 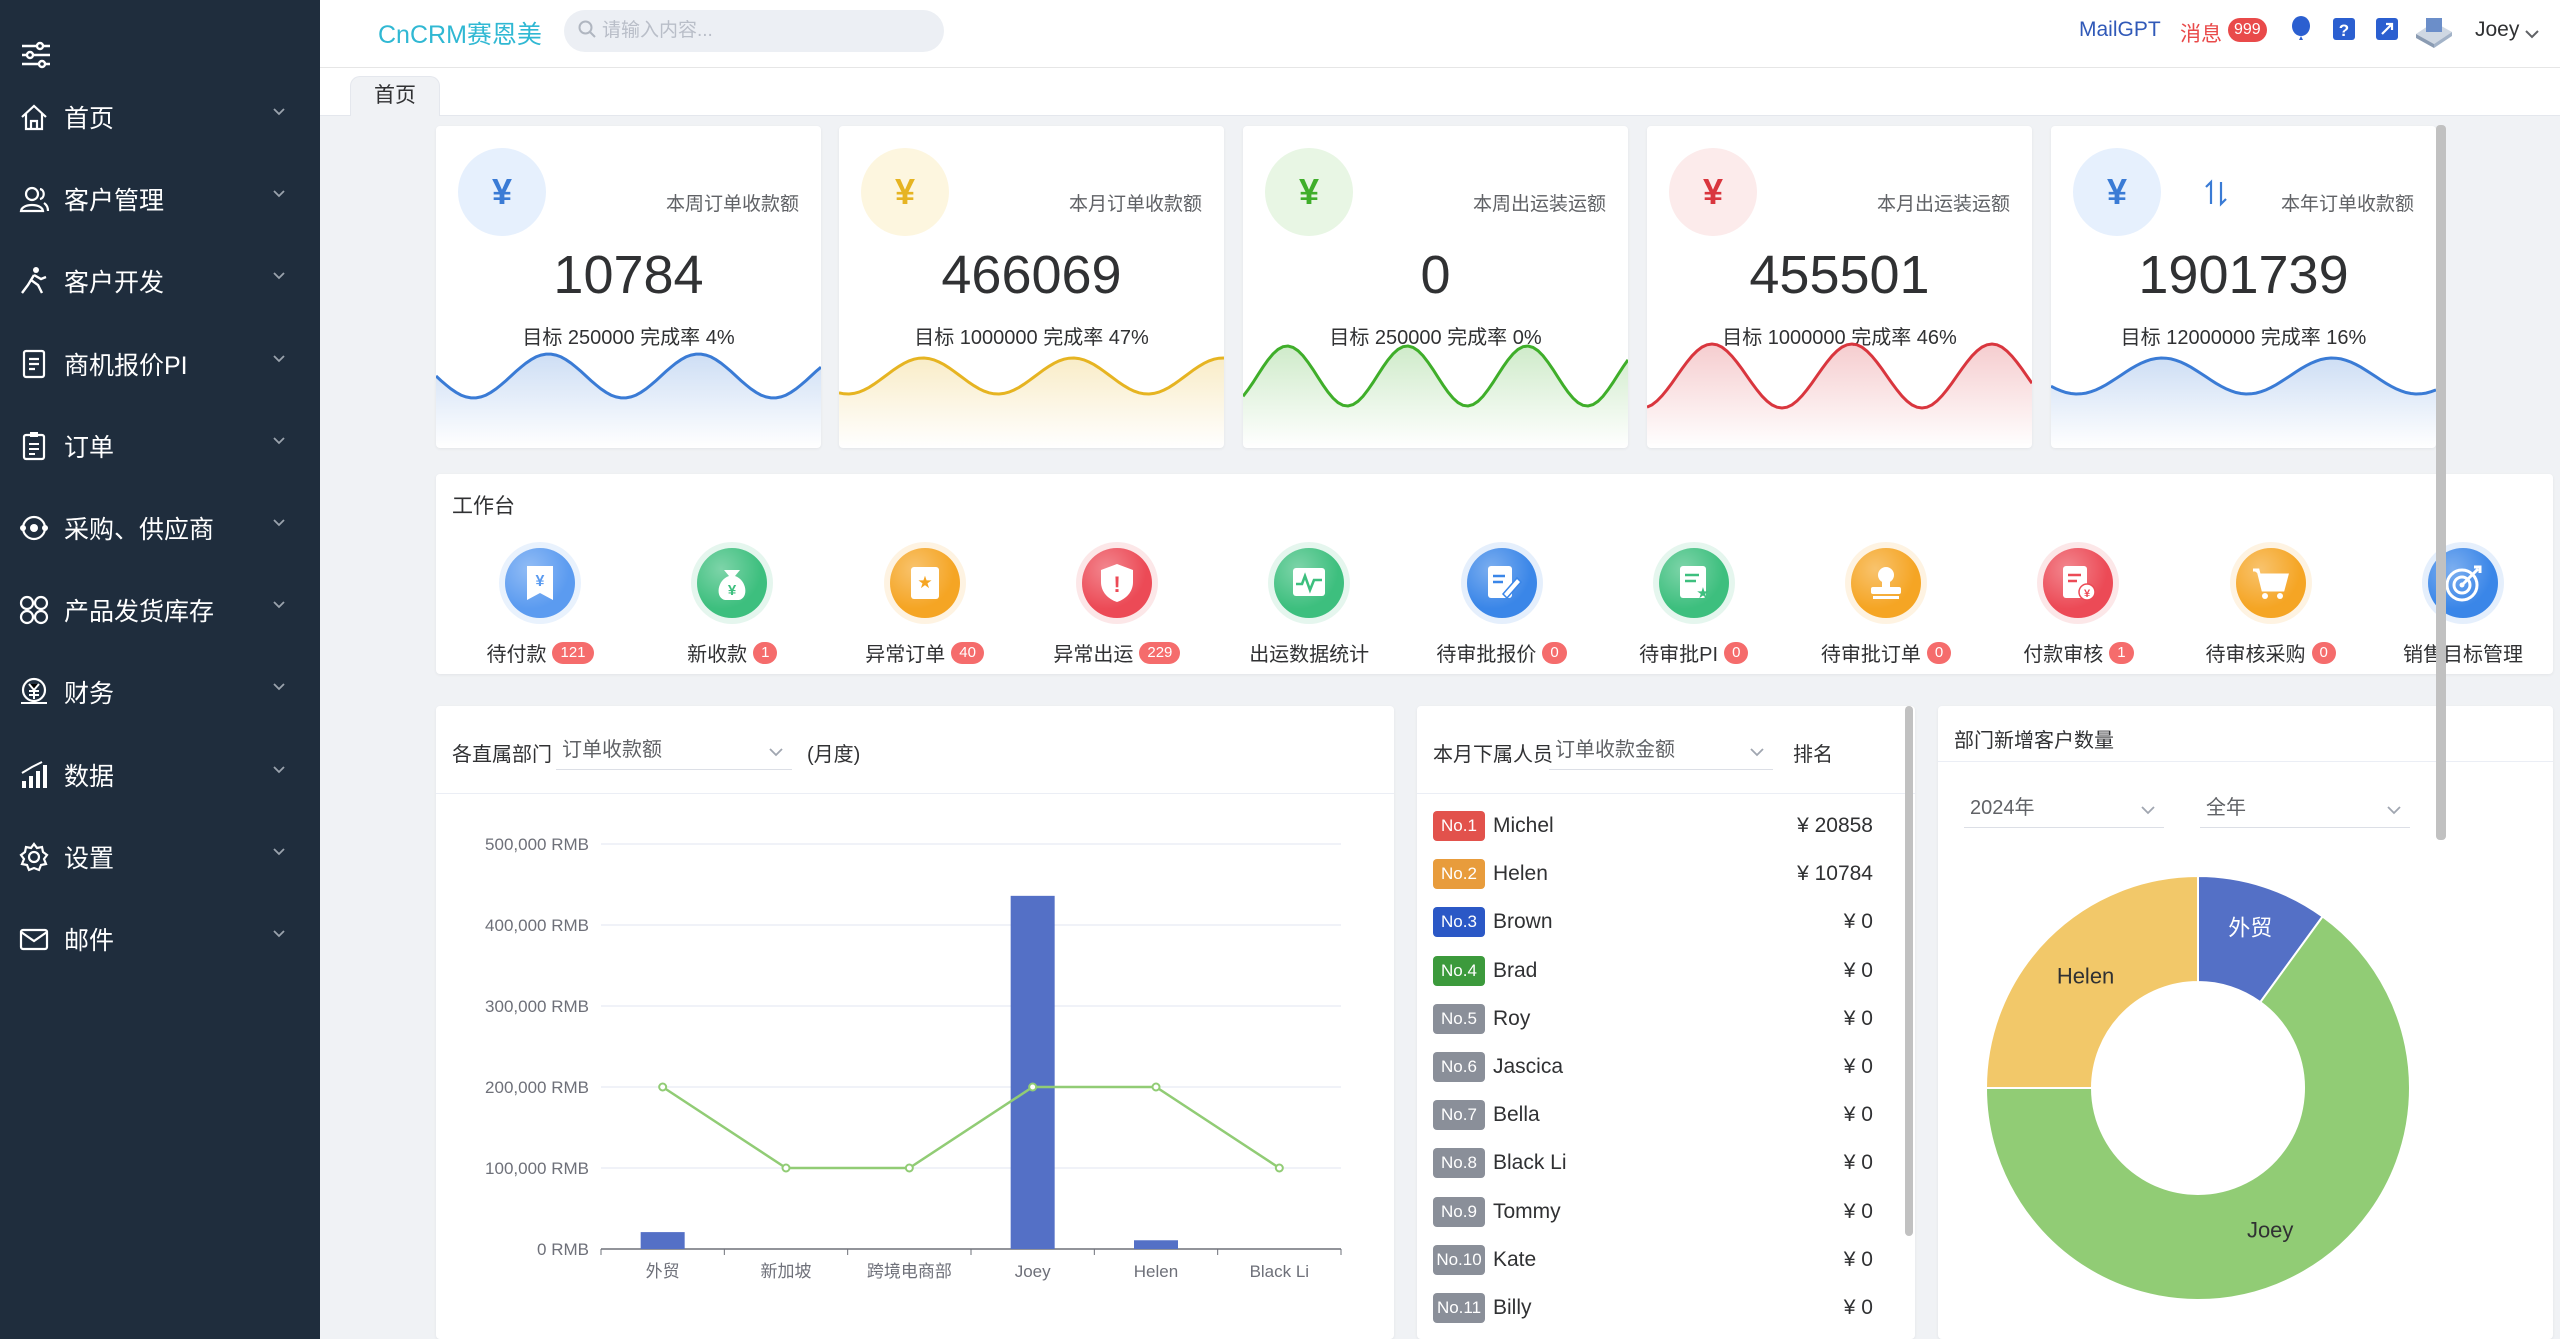 What do you see at coordinates (628, 338) in the screenshot?
I see `stat-target: 目标 250000 完成率 4%` at bounding box center [628, 338].